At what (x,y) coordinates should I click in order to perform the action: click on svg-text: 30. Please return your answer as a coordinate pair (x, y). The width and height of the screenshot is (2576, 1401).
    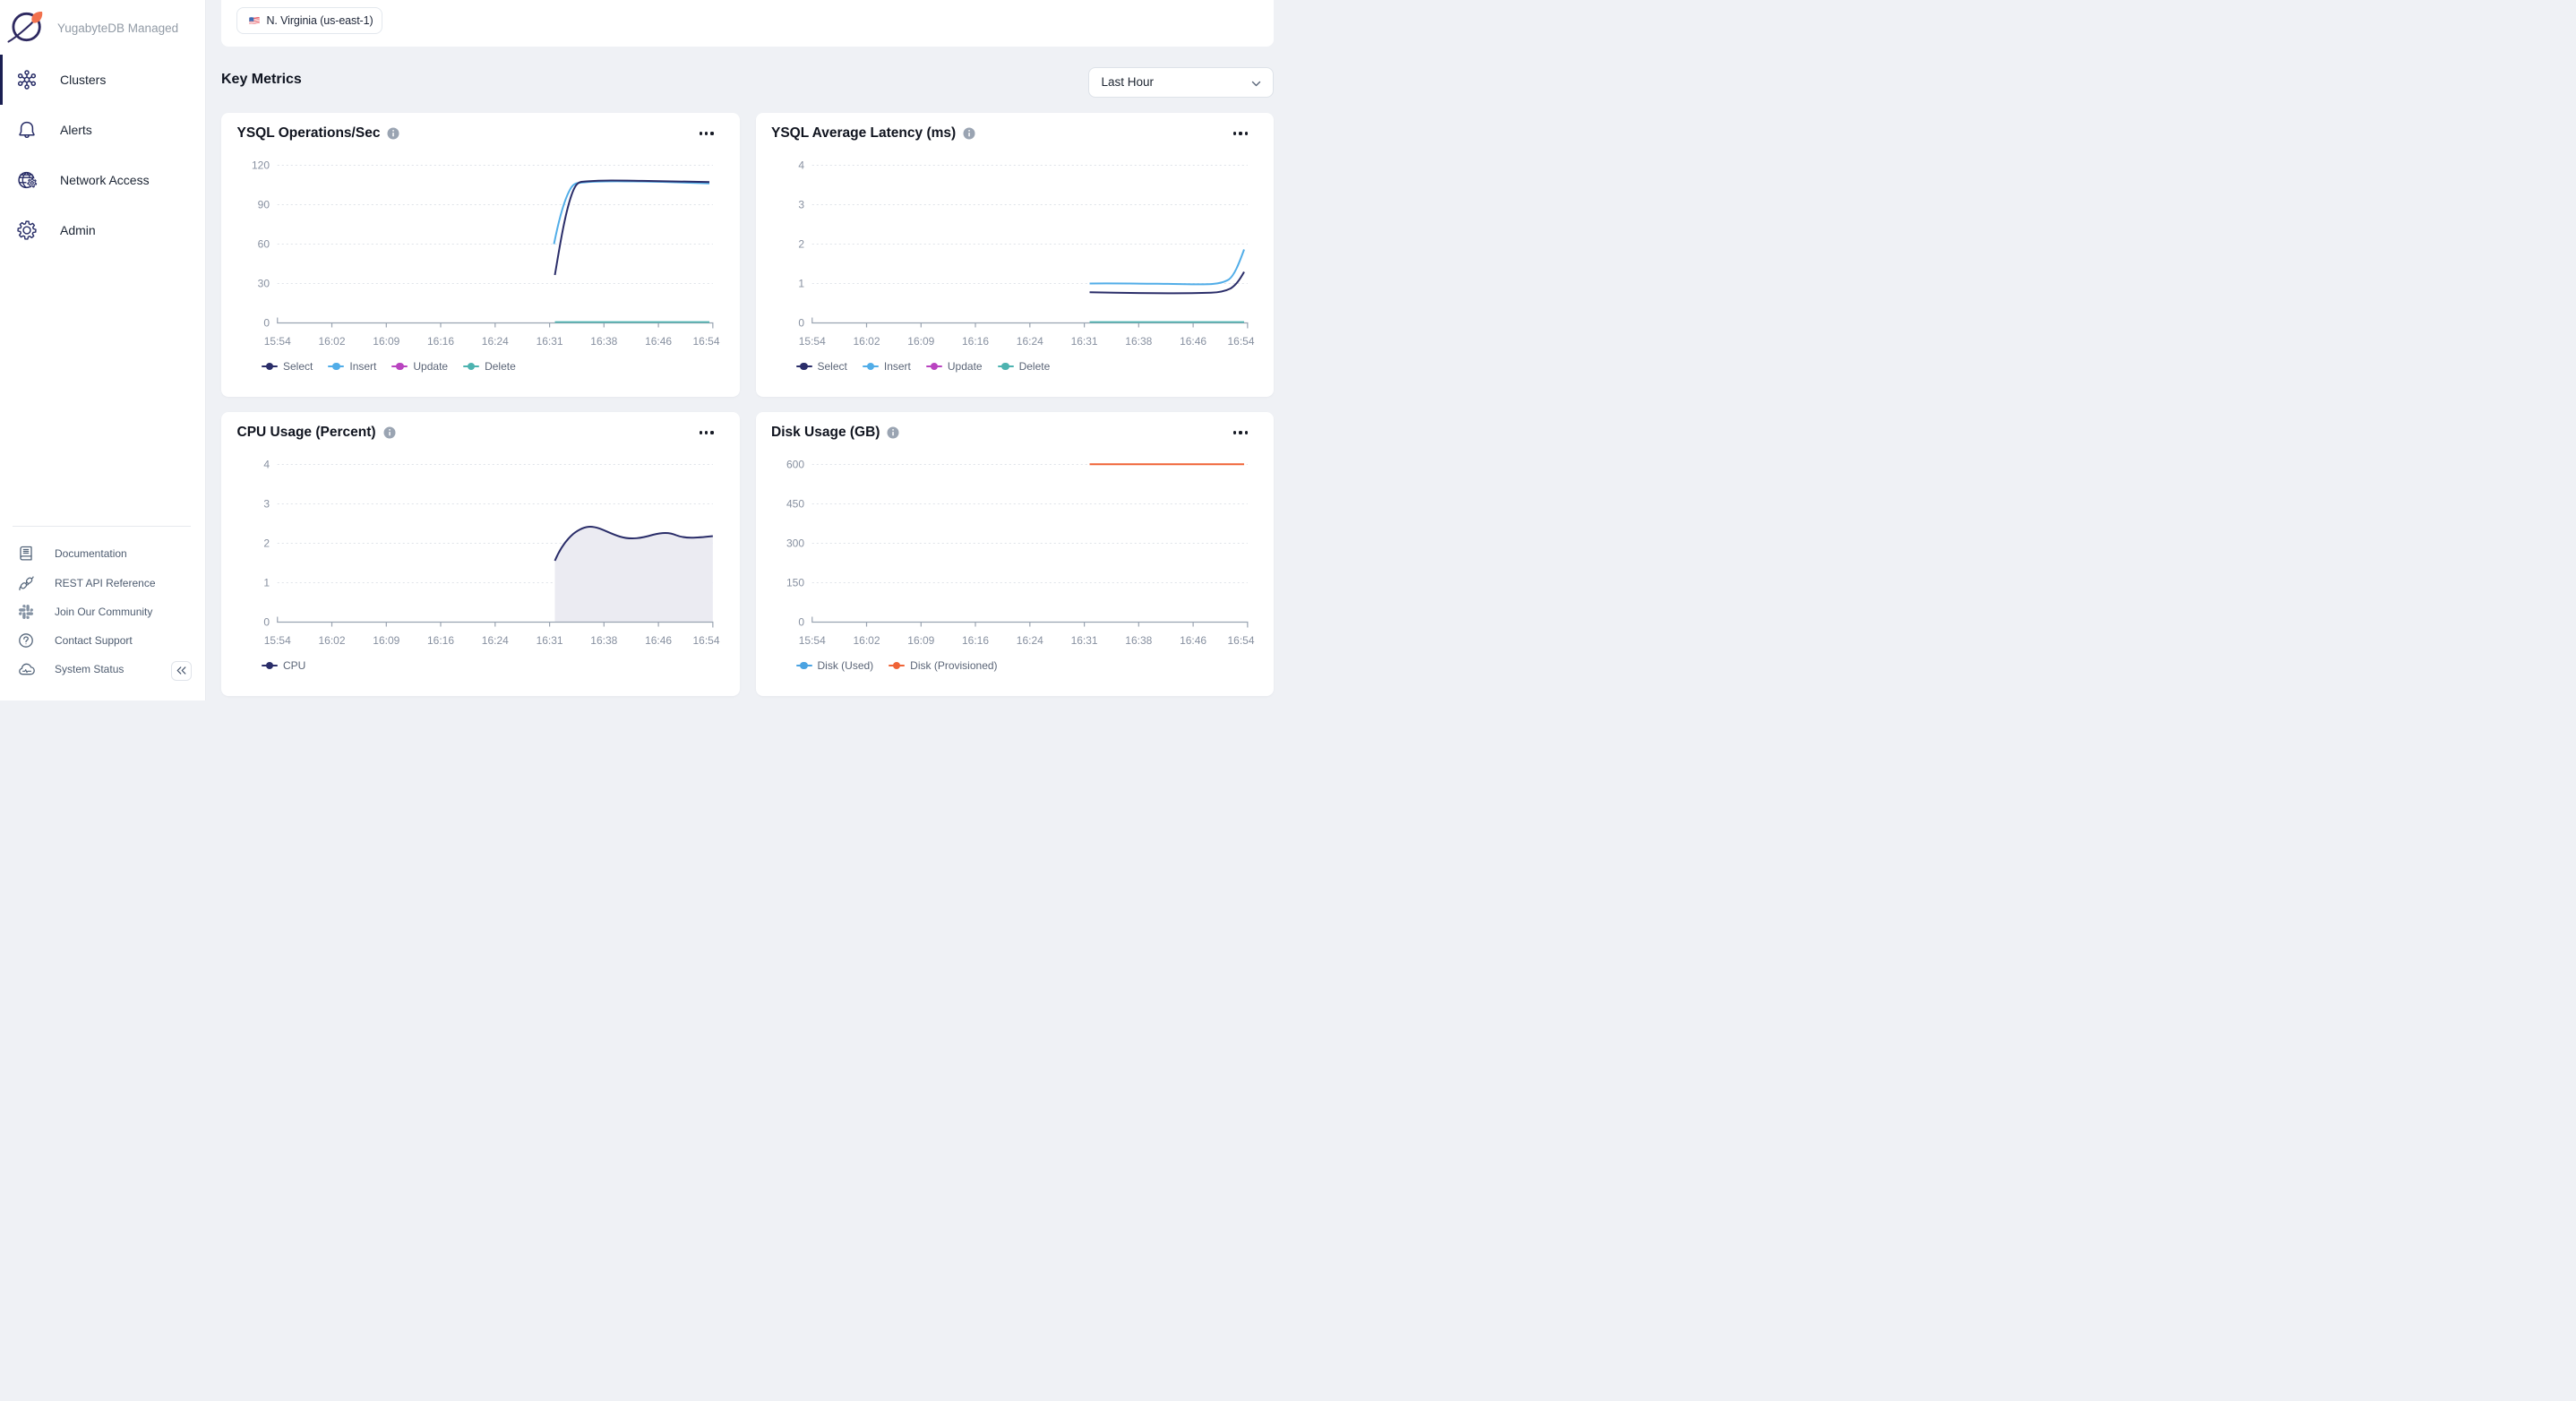
    Looking at the image, I should click on (264, 283).